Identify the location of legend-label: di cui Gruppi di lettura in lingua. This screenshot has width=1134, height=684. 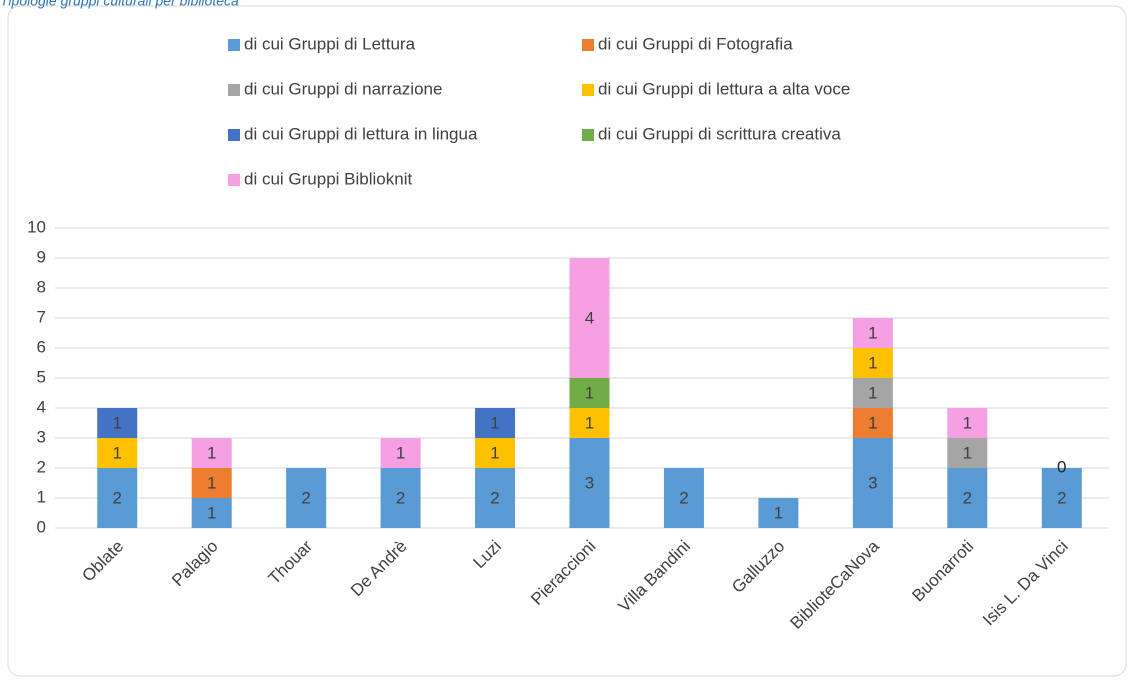
(361, 133).